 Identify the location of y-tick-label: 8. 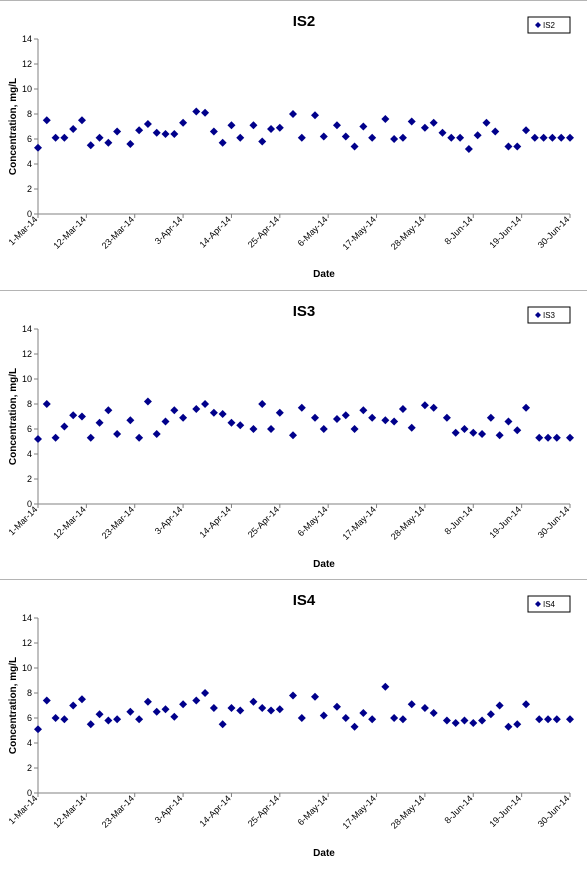
(29, 693).